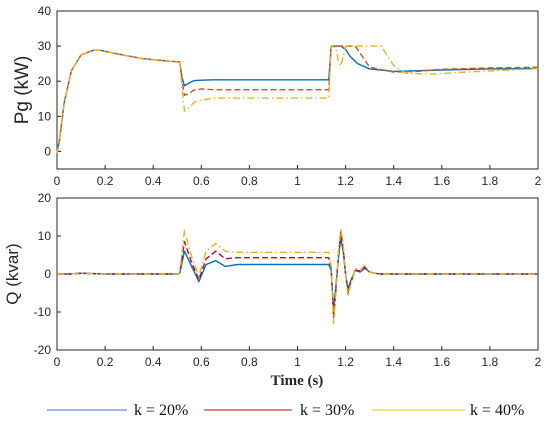 This screenshot has height=422, width=550. I want to click on pg-y-ticks: 0 10 20 30 40, so click(49, 81).